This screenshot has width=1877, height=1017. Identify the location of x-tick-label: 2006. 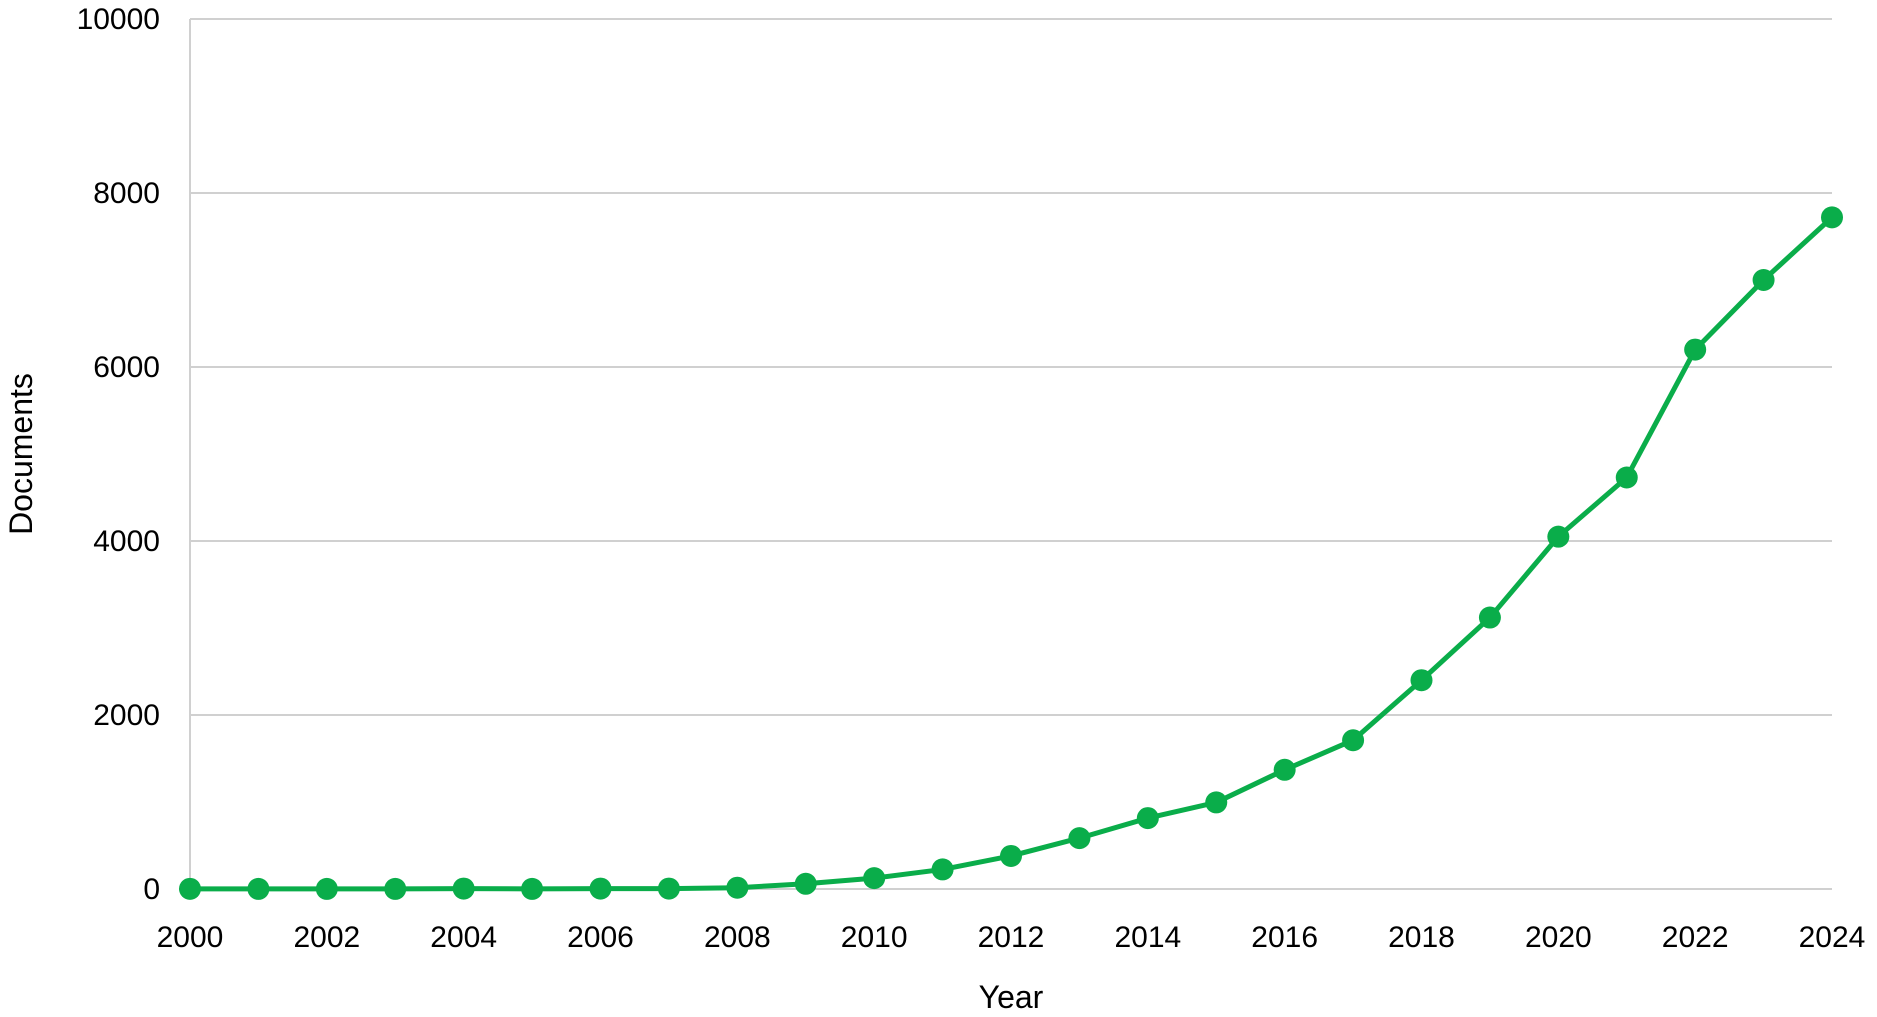
(600, 937).